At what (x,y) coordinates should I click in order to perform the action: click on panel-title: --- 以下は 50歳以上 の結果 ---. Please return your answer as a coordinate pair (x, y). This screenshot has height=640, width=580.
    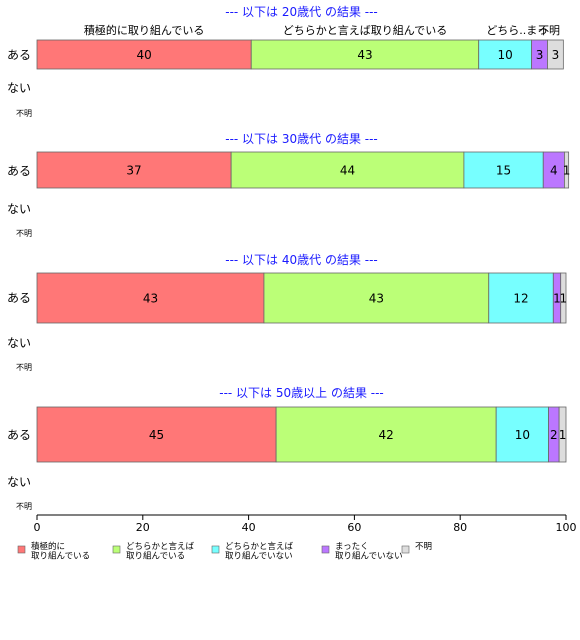
    Looking at the image, I should click on (301, 393).